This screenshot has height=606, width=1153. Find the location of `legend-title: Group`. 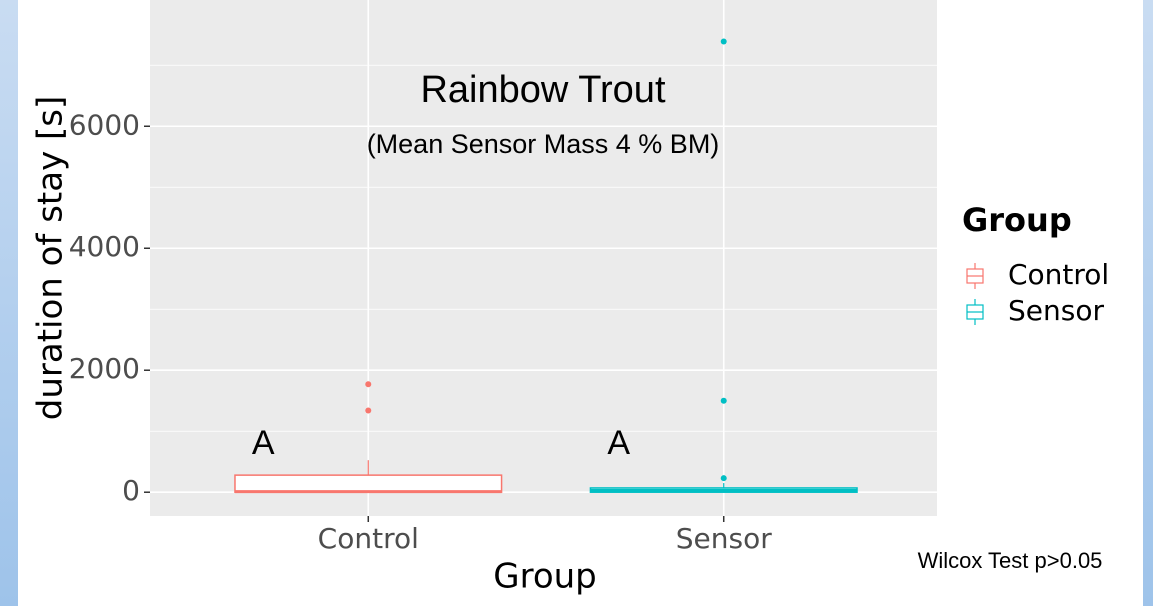

legend-title: Group is located at coordinates (1017, 220).